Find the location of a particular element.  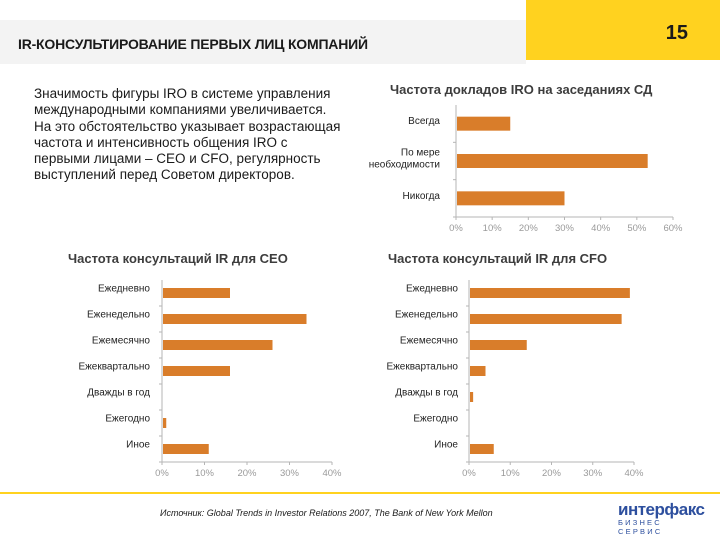

board-category-label: Никогда is located at coordinates (422, 196).